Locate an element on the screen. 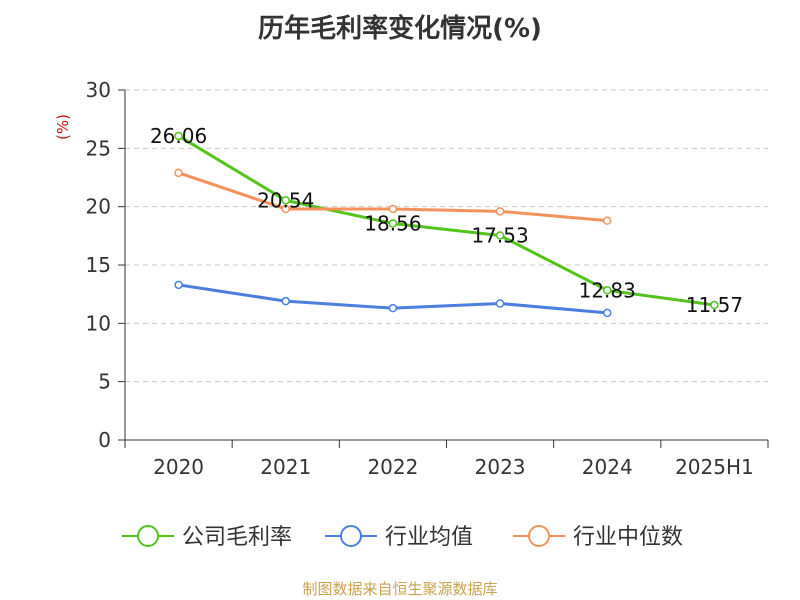 The height and width of the screenshot is (600, 800). y-axis-unit-label: (%) is located at coordinates (63, 127).